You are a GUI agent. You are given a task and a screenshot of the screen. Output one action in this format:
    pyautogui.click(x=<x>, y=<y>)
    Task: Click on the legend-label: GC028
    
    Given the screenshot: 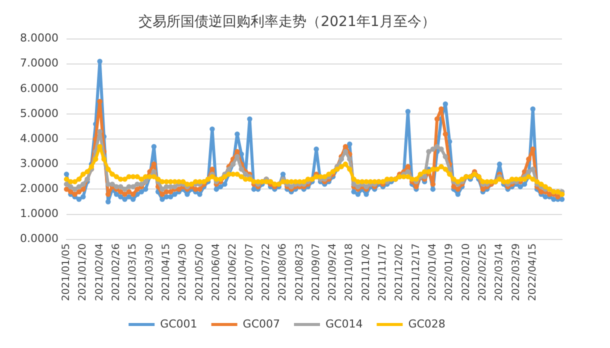 What is the action you would take?
    pyautogui.click(x=427, y=323)
    